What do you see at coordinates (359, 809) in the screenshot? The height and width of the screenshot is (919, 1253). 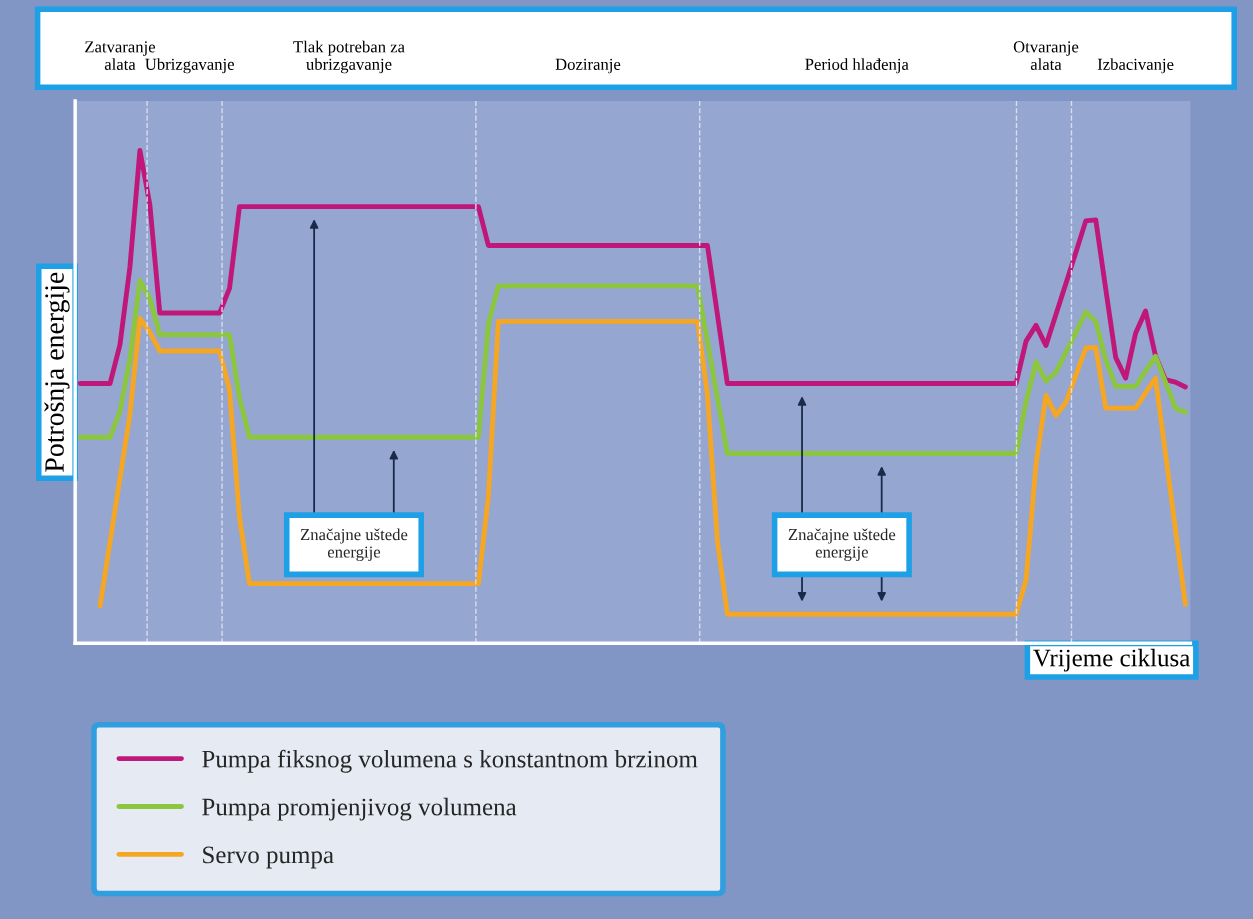 I see `legend-label: Pumpa promjenjivog volumena` at bounding box center [359, 809].